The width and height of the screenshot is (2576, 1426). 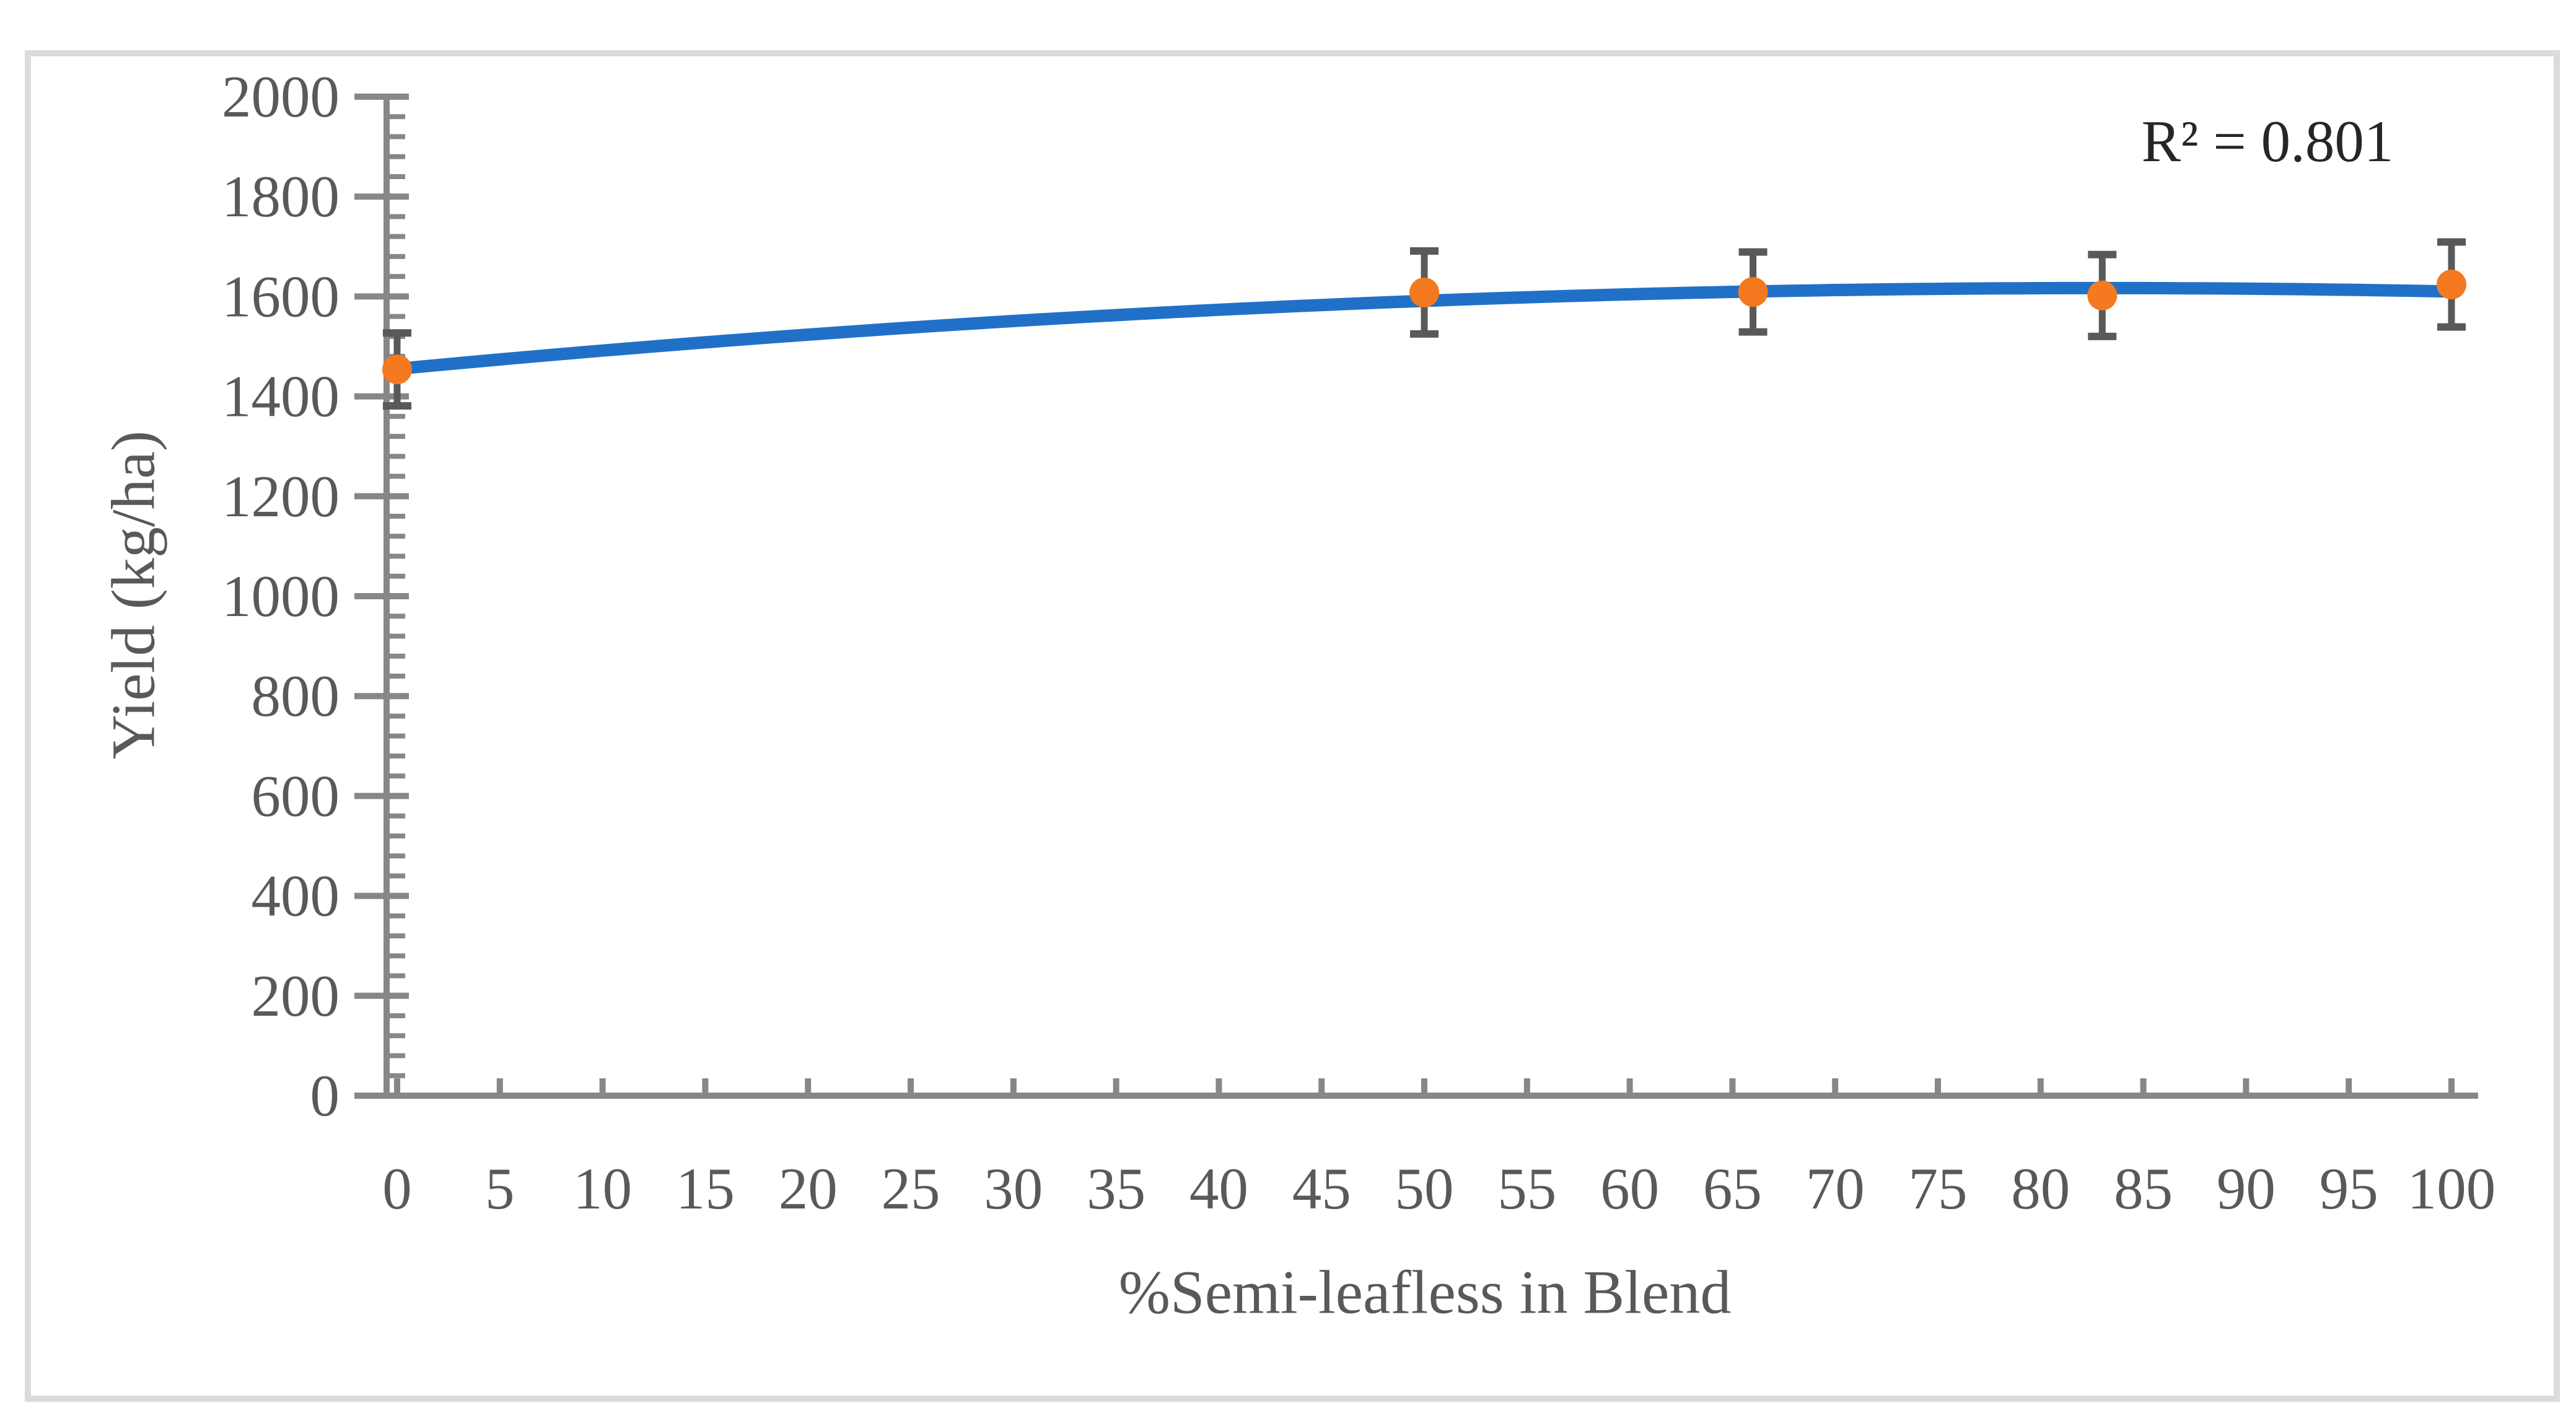 I want to click on y-tick-label: 1600, so click(x=281, y=296).